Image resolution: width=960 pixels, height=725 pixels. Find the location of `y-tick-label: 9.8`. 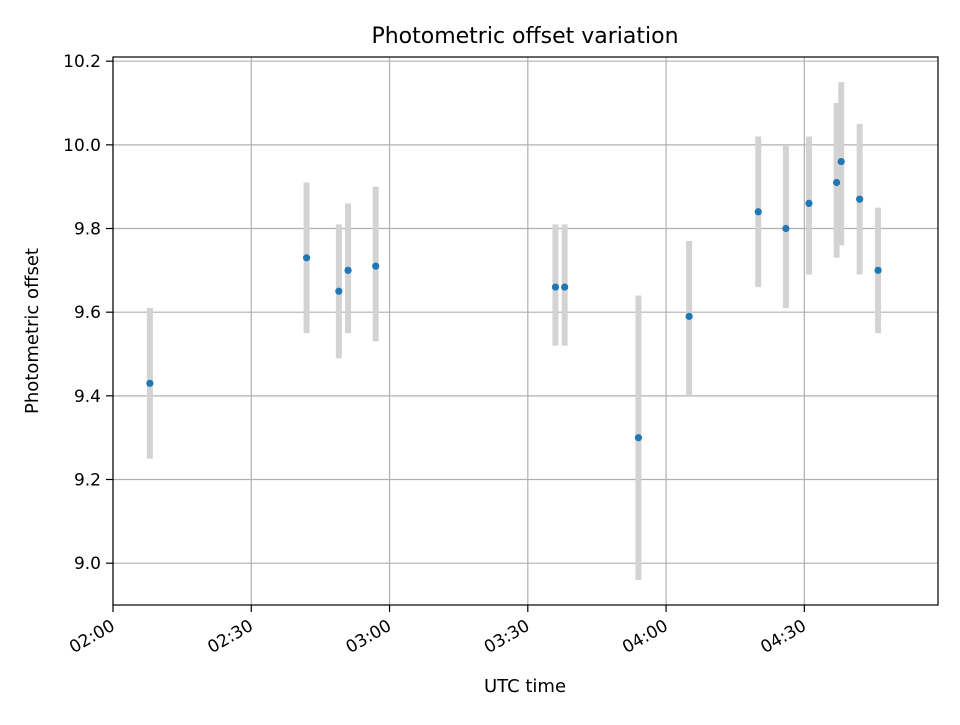

y-tick-label: 9.8 is located at coordinates (87, 230).